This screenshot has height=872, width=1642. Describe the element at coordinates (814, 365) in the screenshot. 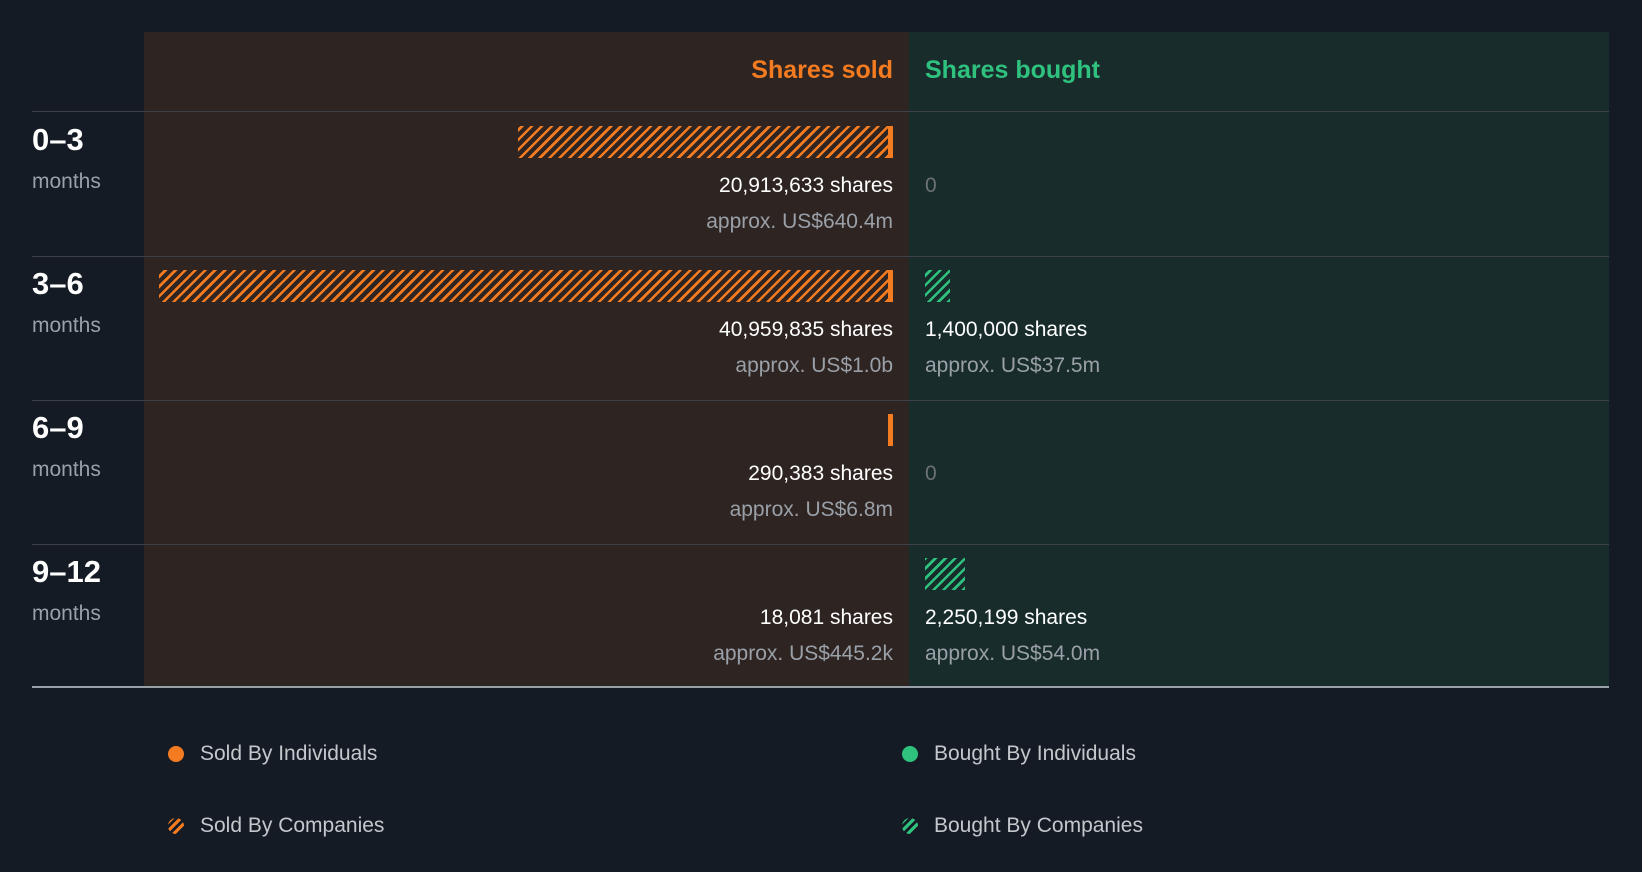

I see `sold-approx-value: approx. US$1.0b` at that location.